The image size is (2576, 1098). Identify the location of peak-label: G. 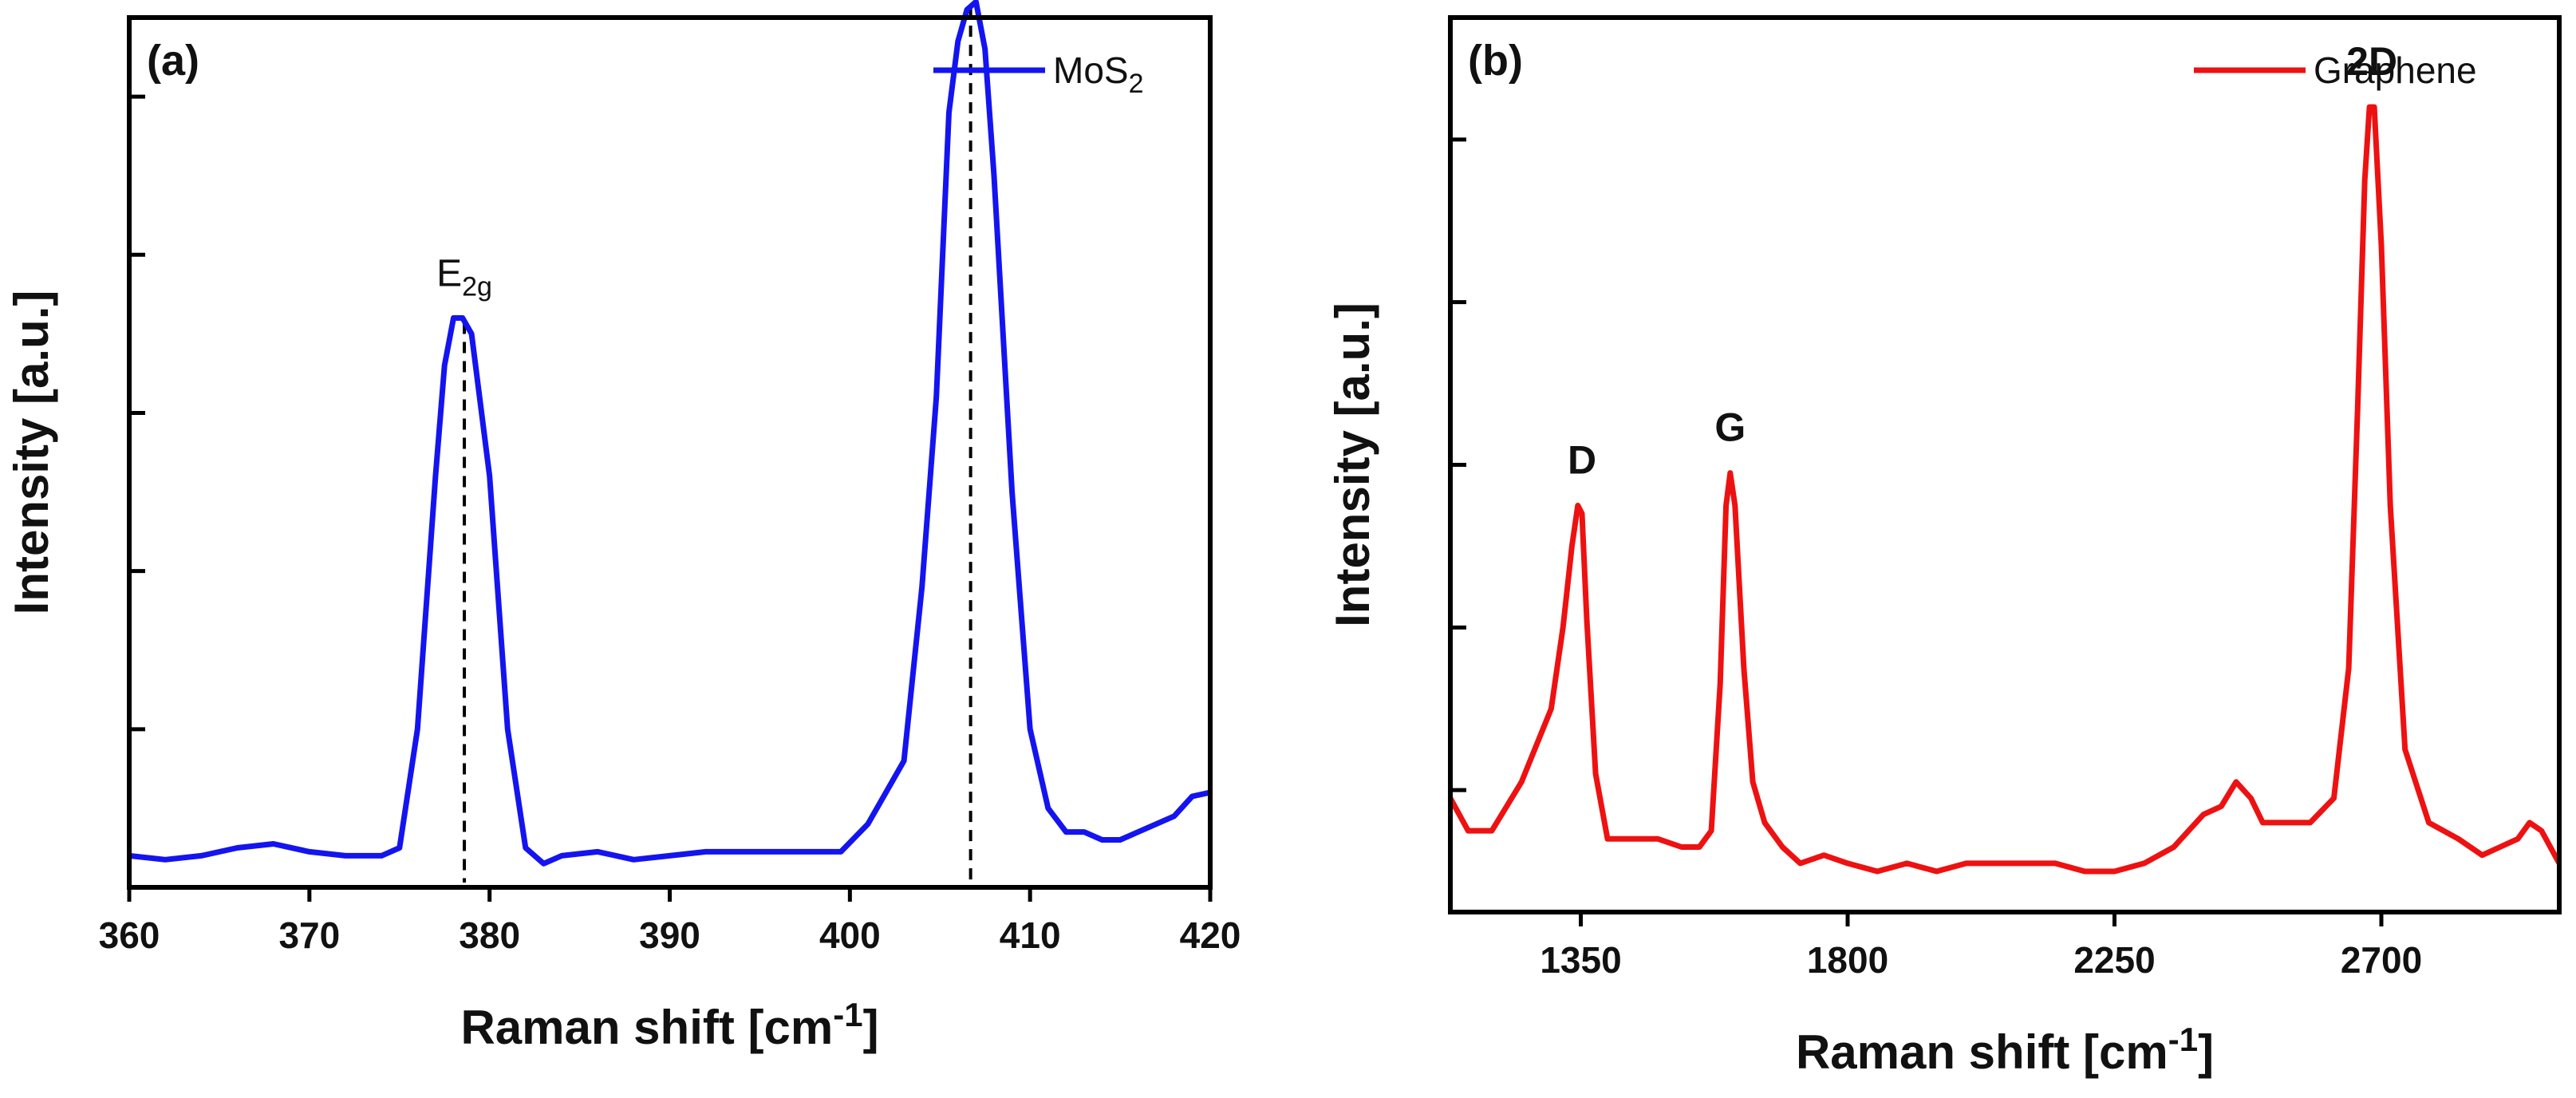
(1730, 427).